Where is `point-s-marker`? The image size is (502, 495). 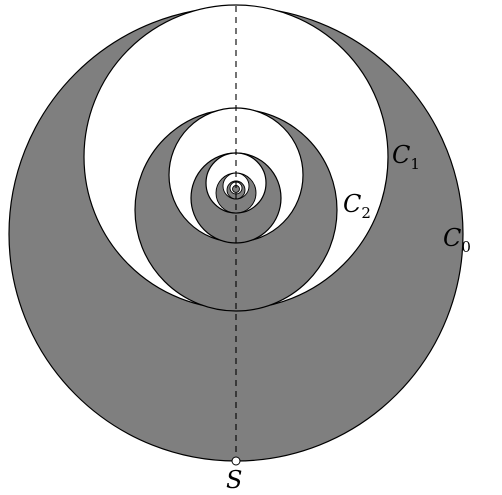
point-s-marker is located at coordinates (236, 461).